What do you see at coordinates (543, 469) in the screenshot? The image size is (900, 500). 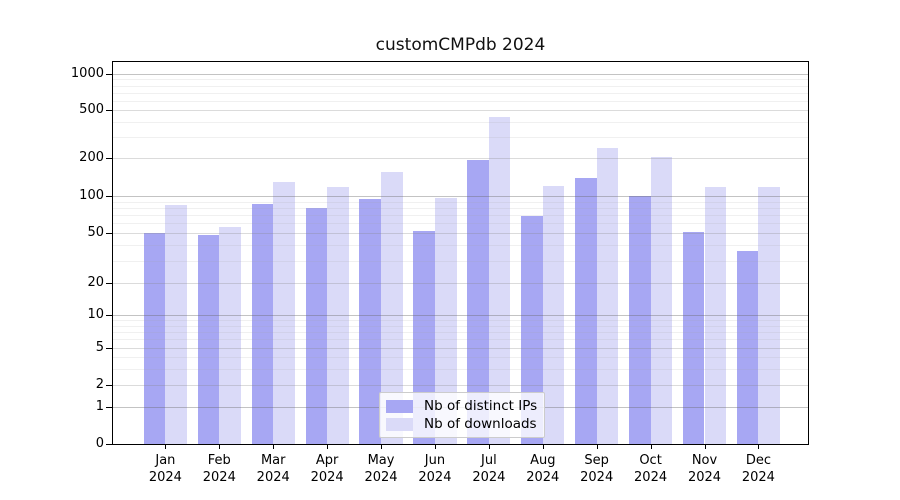 I see `x-tick-label-aug: Aug 2024` at bounding box center [543, 469].